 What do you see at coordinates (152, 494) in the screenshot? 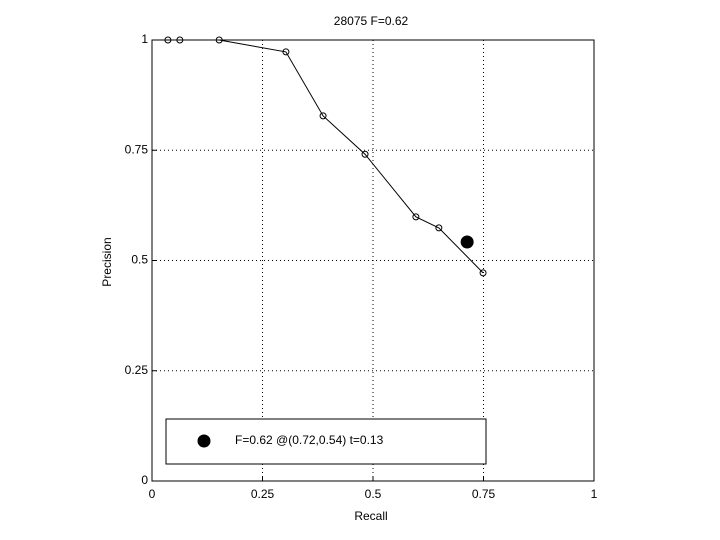
I see `x-tick-label: 0` at bounding box center [152, 494].